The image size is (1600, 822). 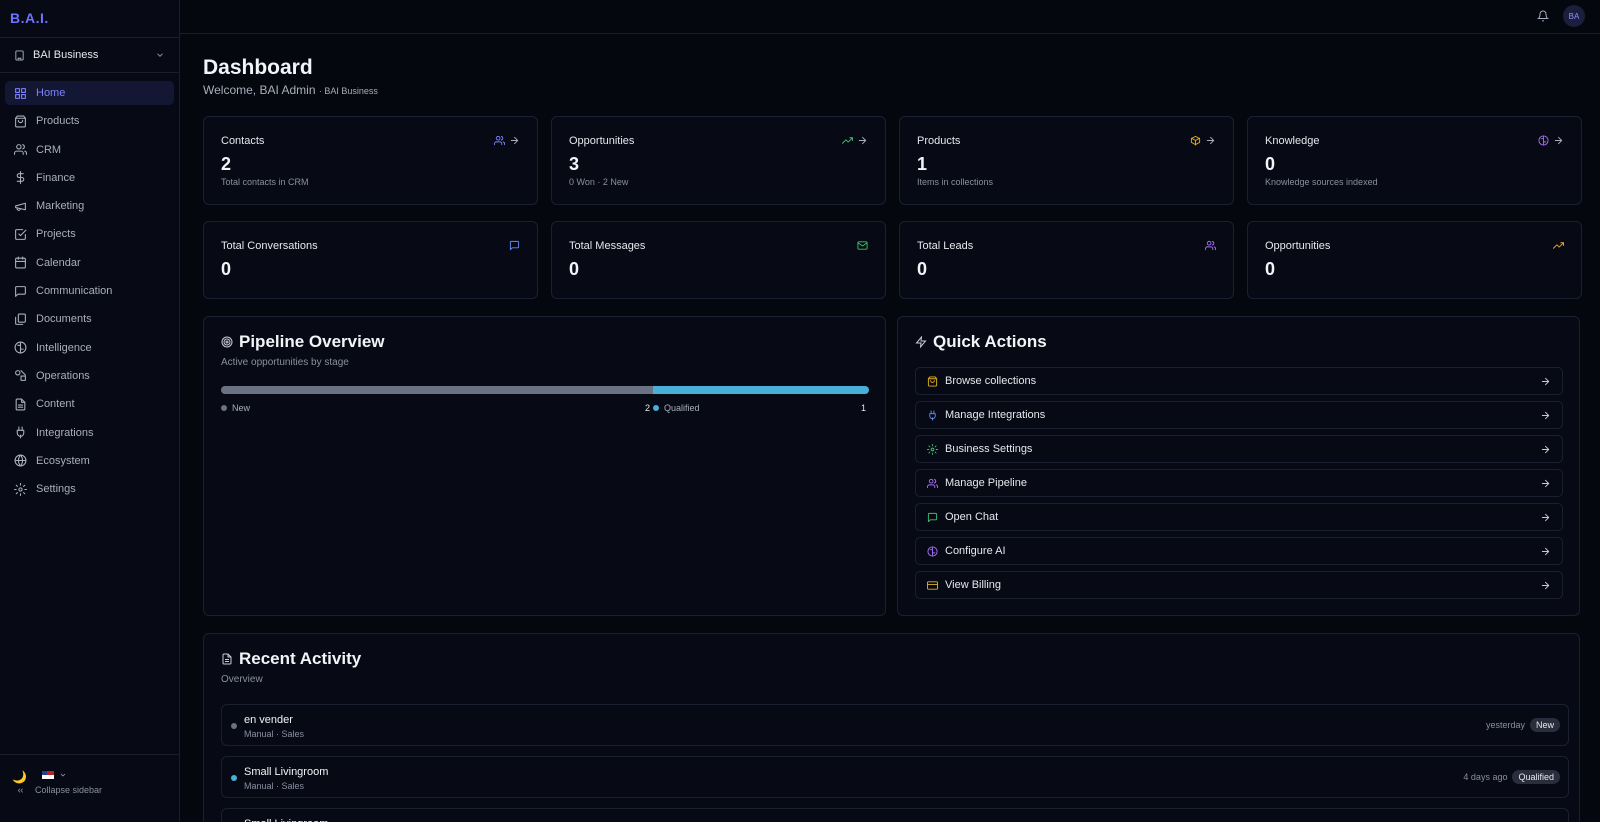 What do you see at coordinates (20, 93) in the screenshot?
I see `grid-icon` at bounding box center [20, 93].